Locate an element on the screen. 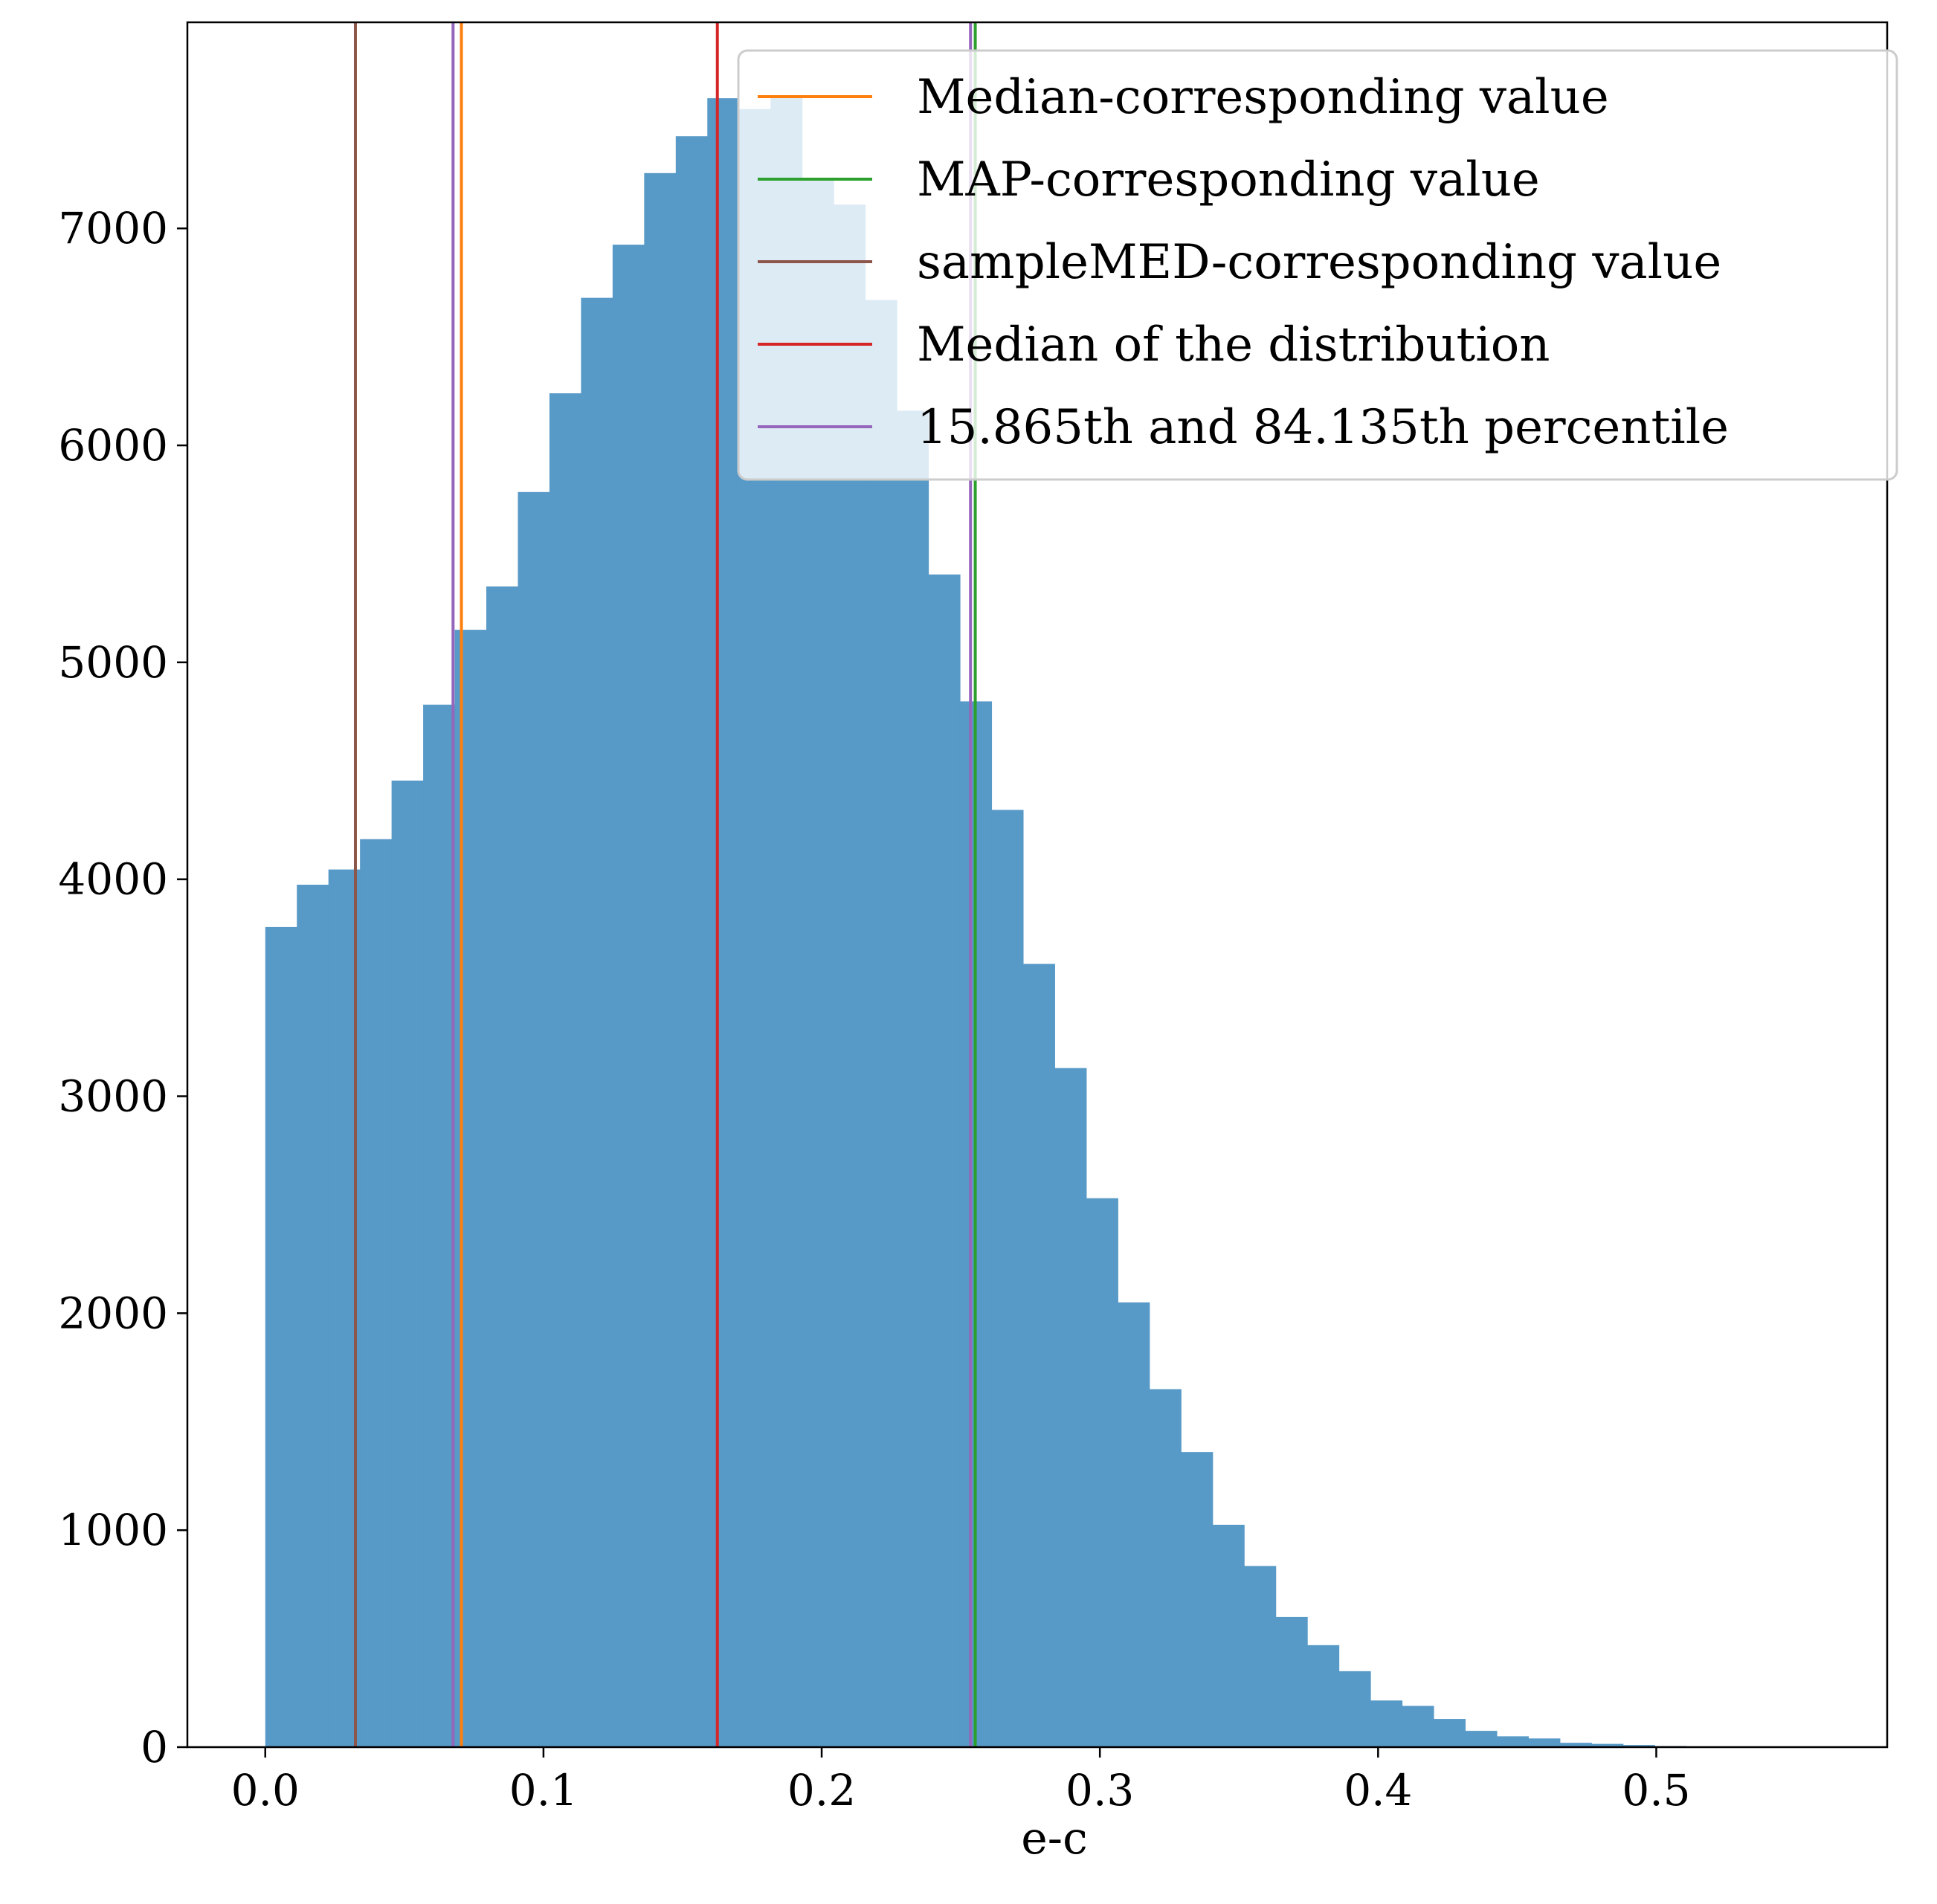 The width and height of the screenshot is (1937, 1904). legend-label: Median of the distribution is located at coordinates (1233, 345).